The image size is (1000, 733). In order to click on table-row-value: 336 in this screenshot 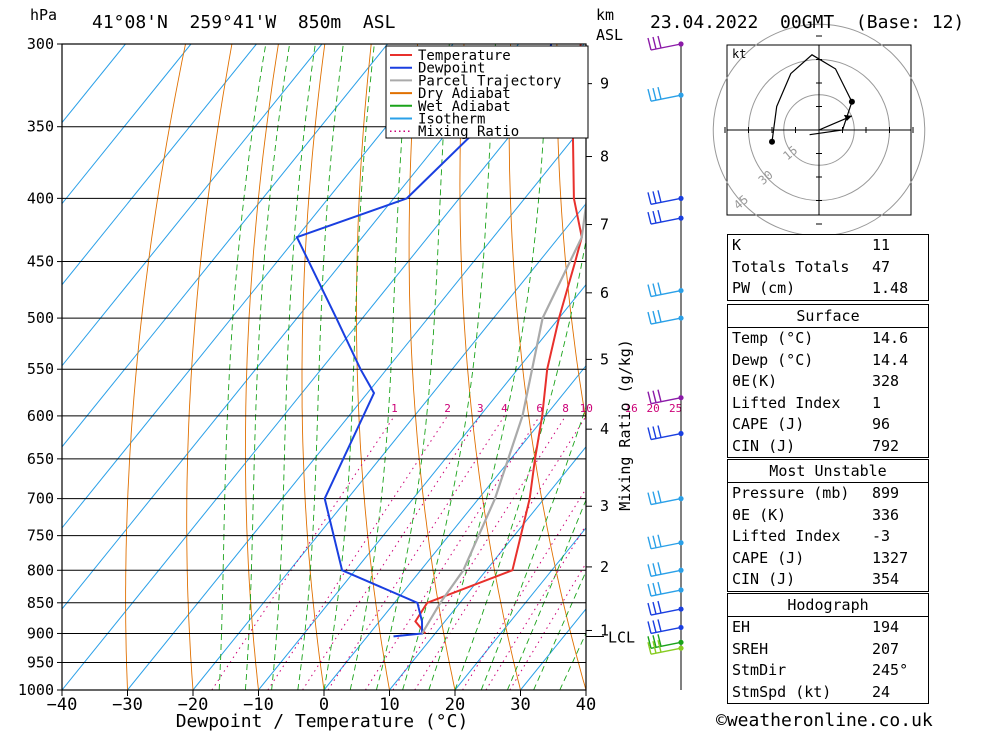, I will do `click(886, 514)`.